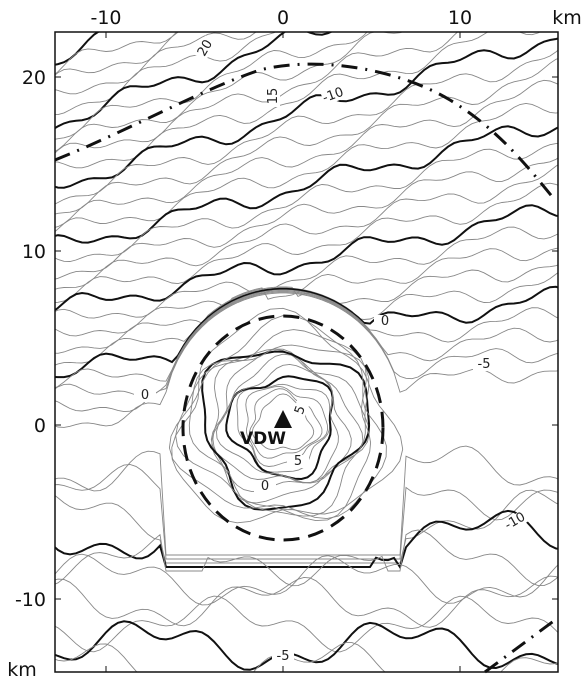 This screenshot has height=683, width=582. Describe the element at coordinates (105, 18) in the screenshot. I see `x-tick-label: -10` at that location.